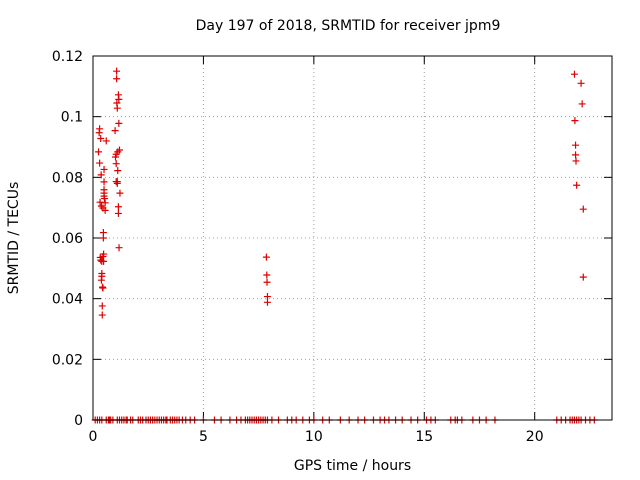 This screenshot has width=640, height=480. I want to click on x-tick-label: 20, so click(535, 437).